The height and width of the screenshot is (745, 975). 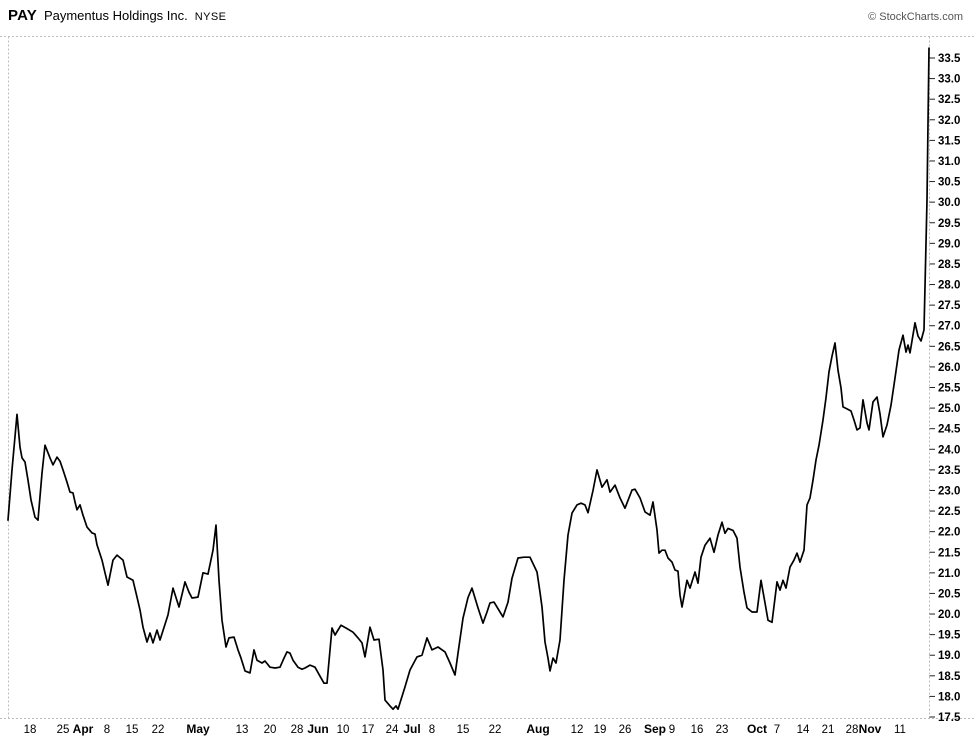 What do you see at coordinates (949, 368) in the screenshot?
I see `y-axis-tick-label: 26.0` at bounding box center [949, 368].